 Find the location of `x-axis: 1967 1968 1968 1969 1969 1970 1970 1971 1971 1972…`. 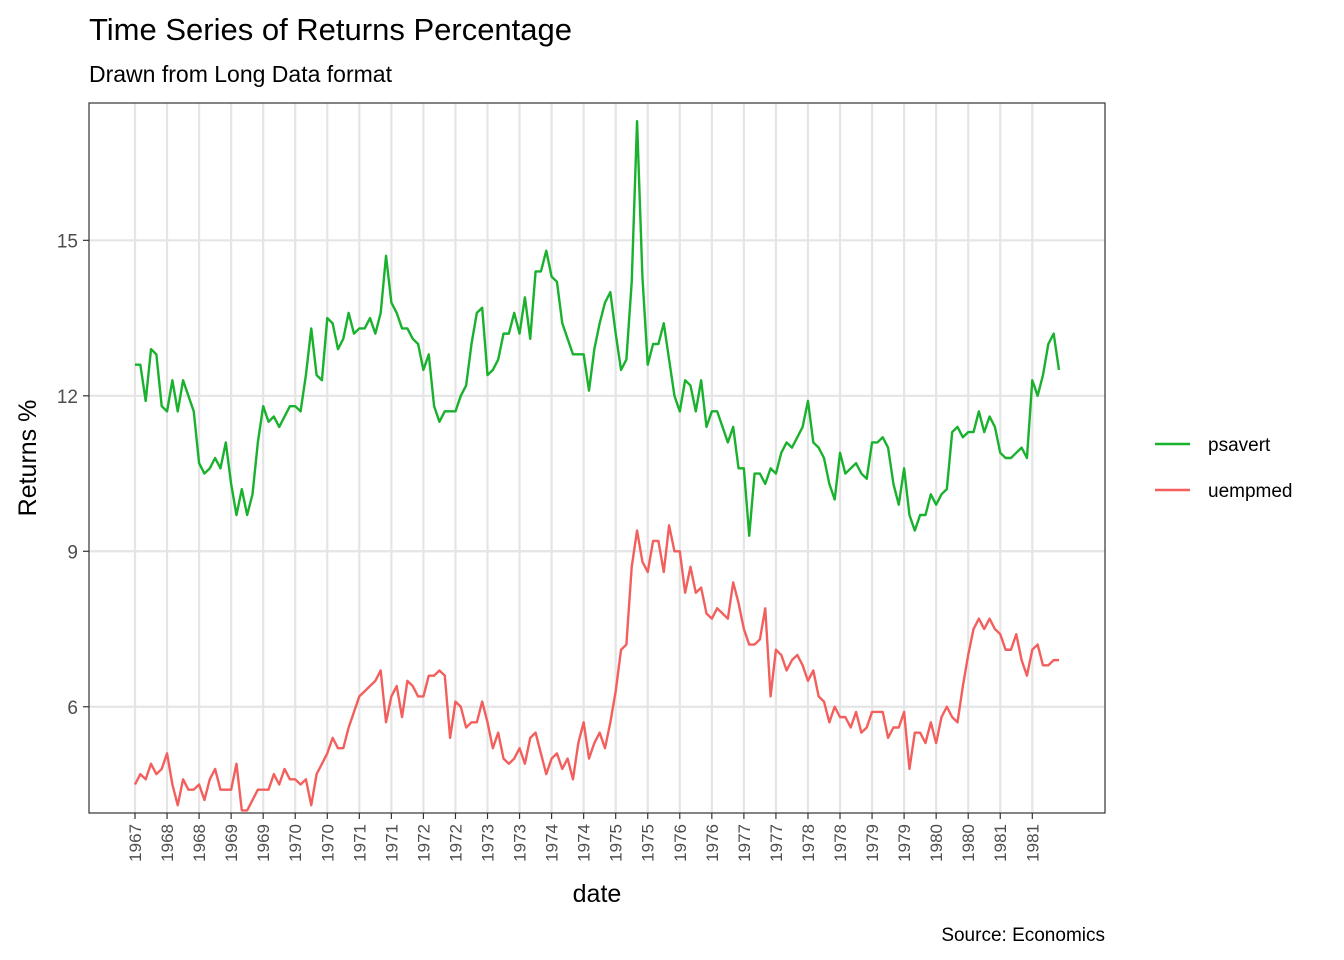

x-axis: 1967 1968 1968 1969 1969 1970 1970 1971 1971 1972… is located at coordinates (584, 837).